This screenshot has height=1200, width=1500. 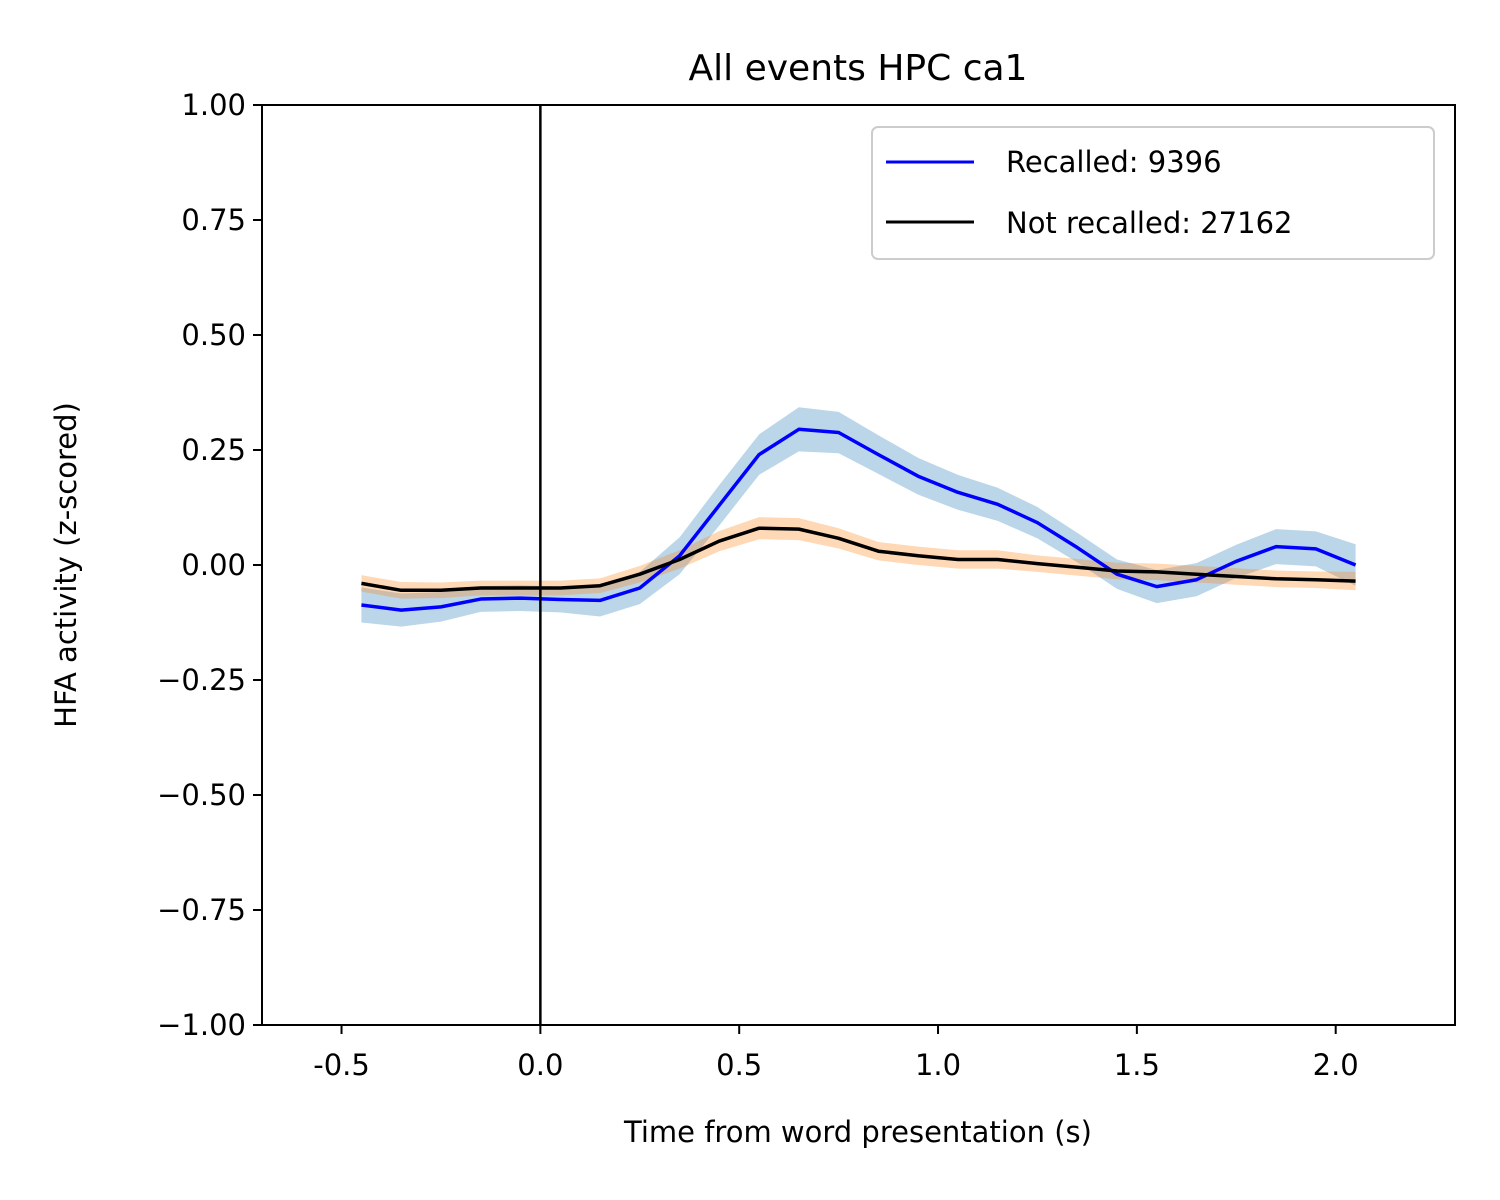 What do you see at coordinates (201, 910) in the screenshot?
I see `y-tick-label: −0.75` at bounding box center [201, 910].